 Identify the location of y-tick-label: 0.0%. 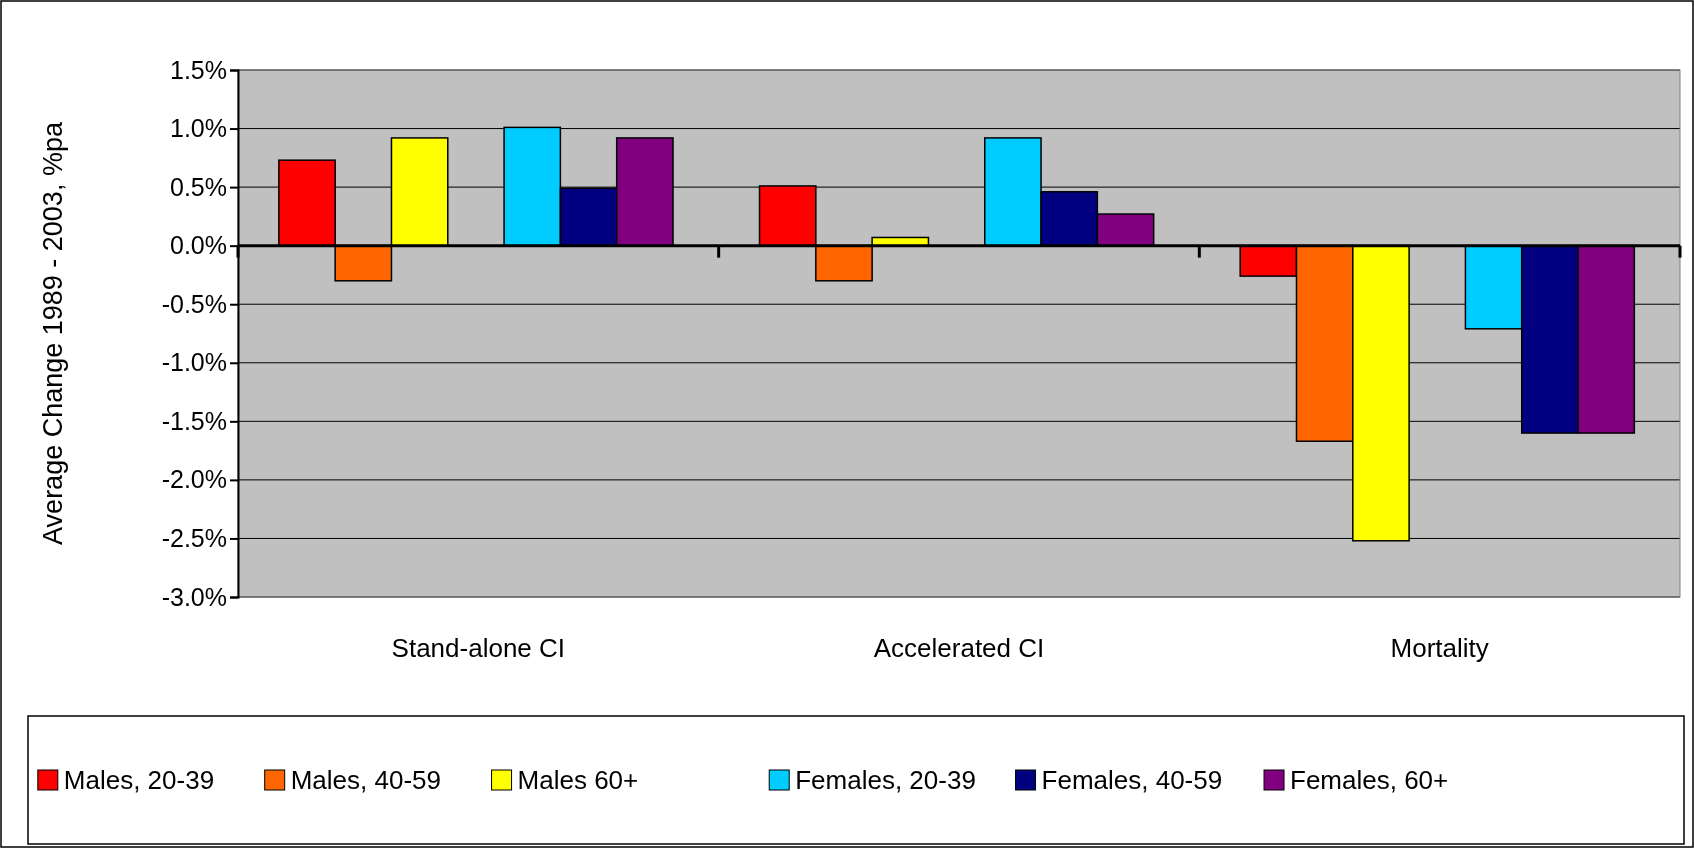
(198, 245).